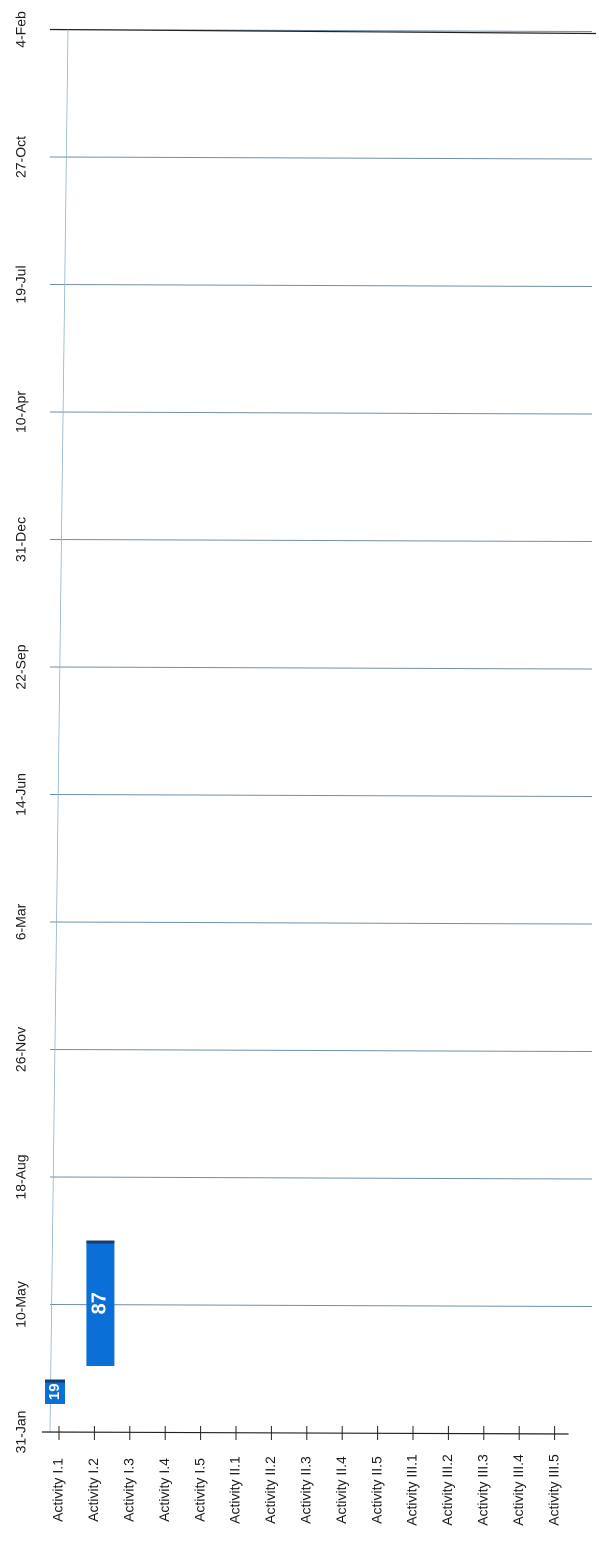 This screenshot has height=1553, width=599. Describe the element at coordinates (235, 1490) in the screenshot. I see `category-label: Activity II.1` at that location.